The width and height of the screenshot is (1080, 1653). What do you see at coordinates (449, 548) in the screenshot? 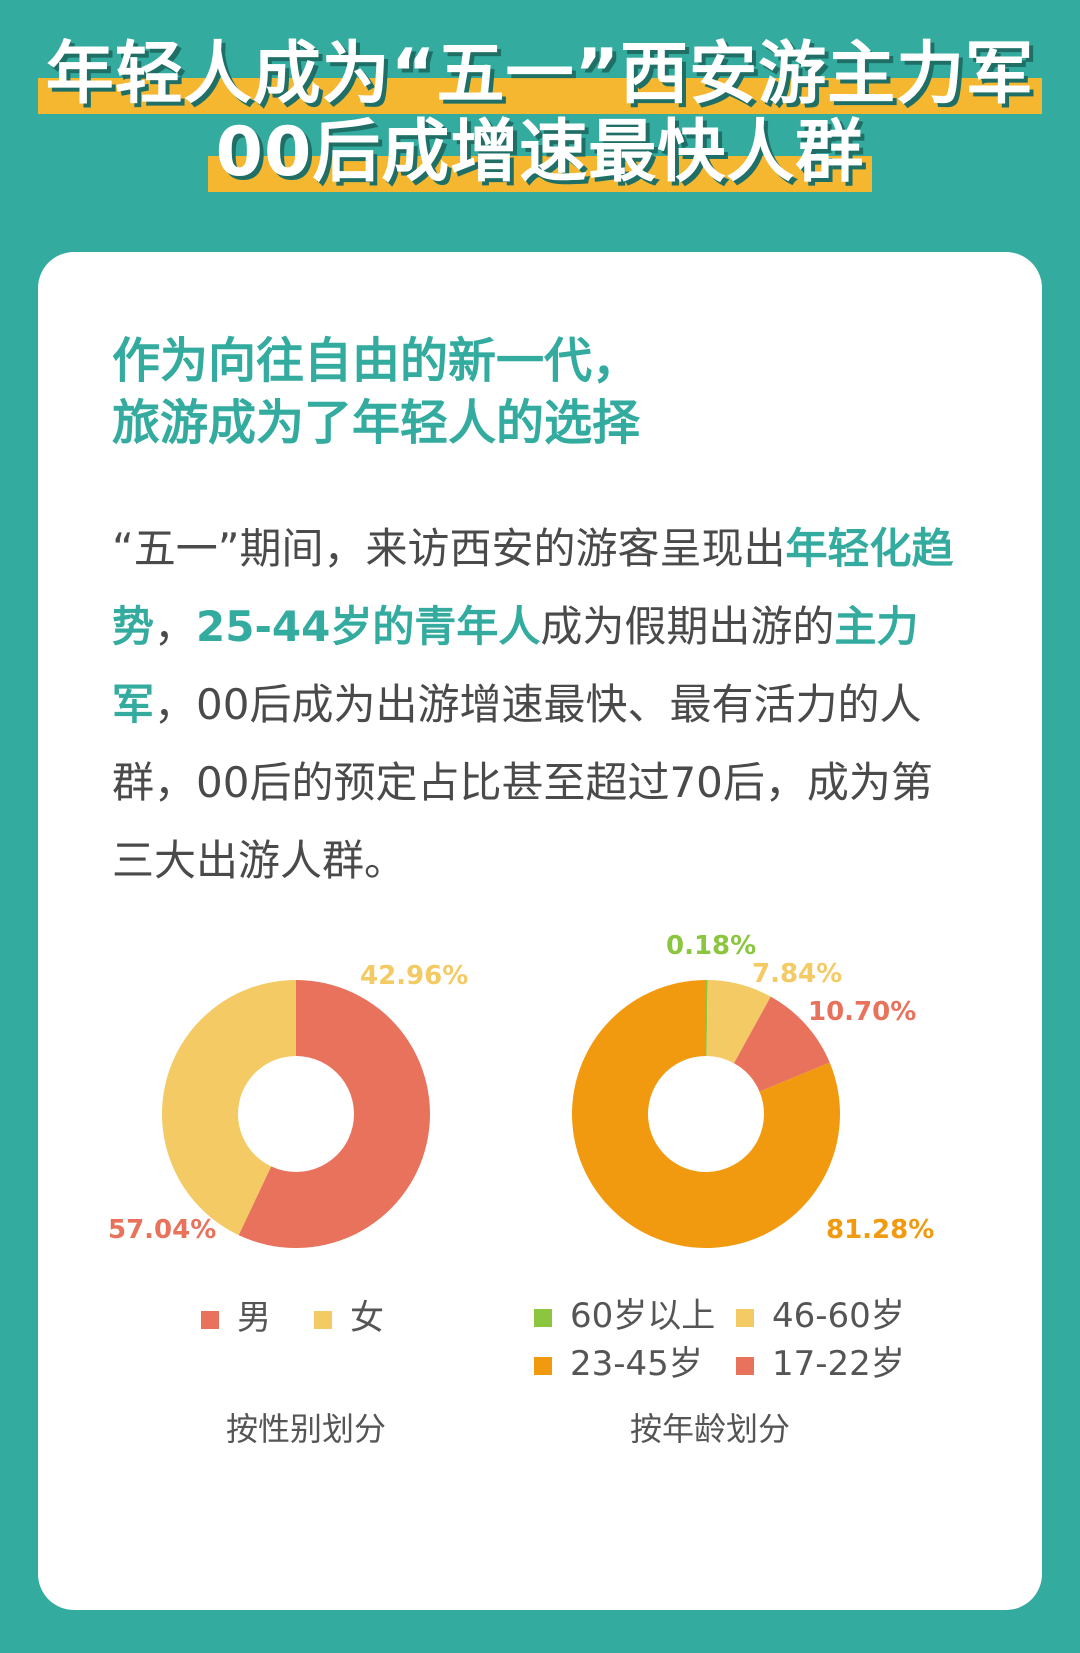
I see `paragraph-text: “五一”期间，来访西安的游客呈现出` at bounding box center [449, 548].